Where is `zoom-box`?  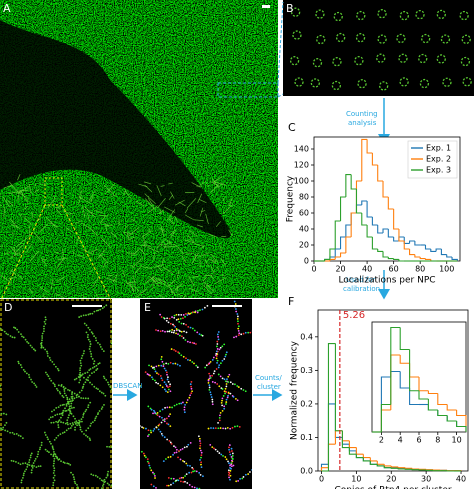 zoom-box is located at coordinates (53, 191).